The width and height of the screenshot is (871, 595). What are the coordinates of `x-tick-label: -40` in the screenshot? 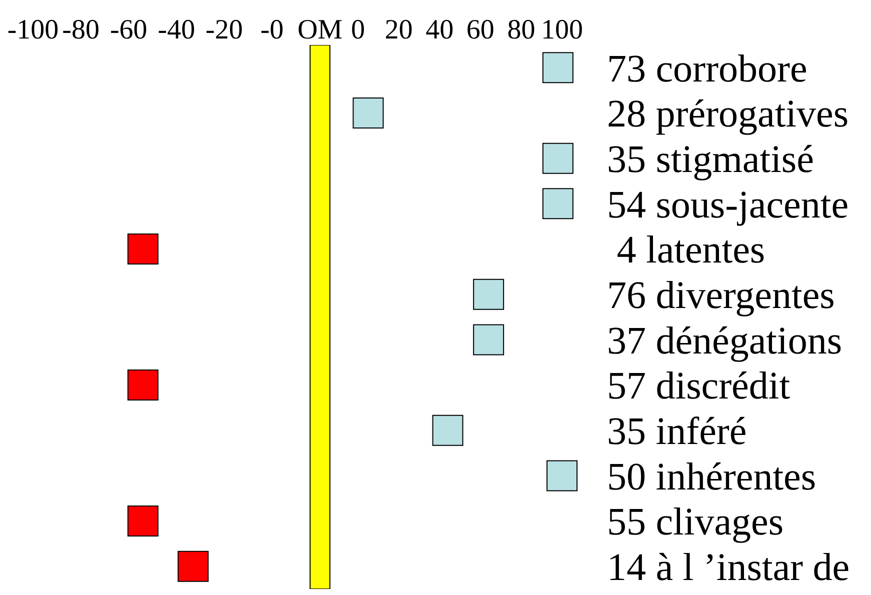 It's located at (177, 30).